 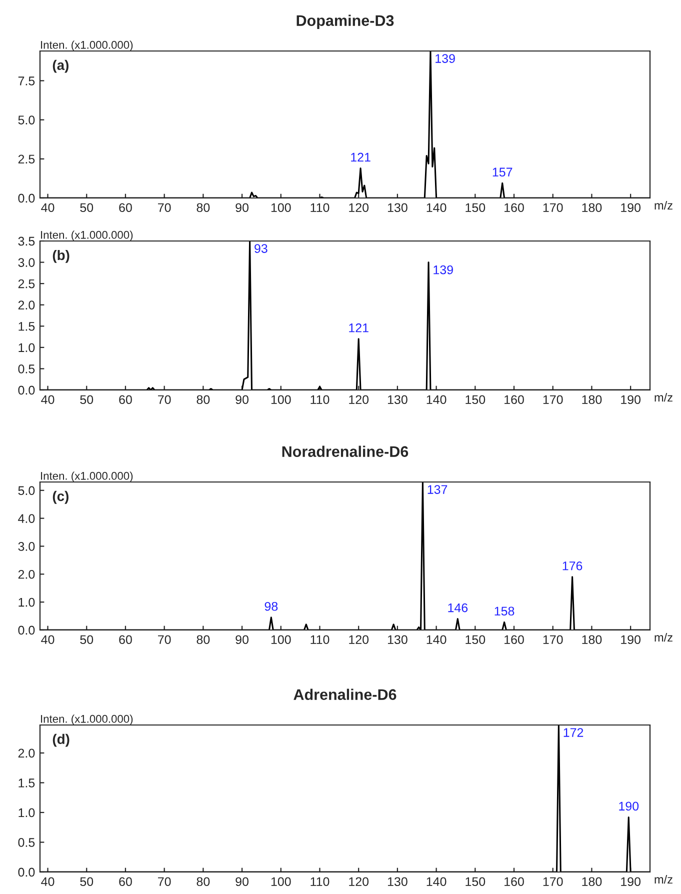 I want to click on annotation: (a), so click(x=60, y=66).